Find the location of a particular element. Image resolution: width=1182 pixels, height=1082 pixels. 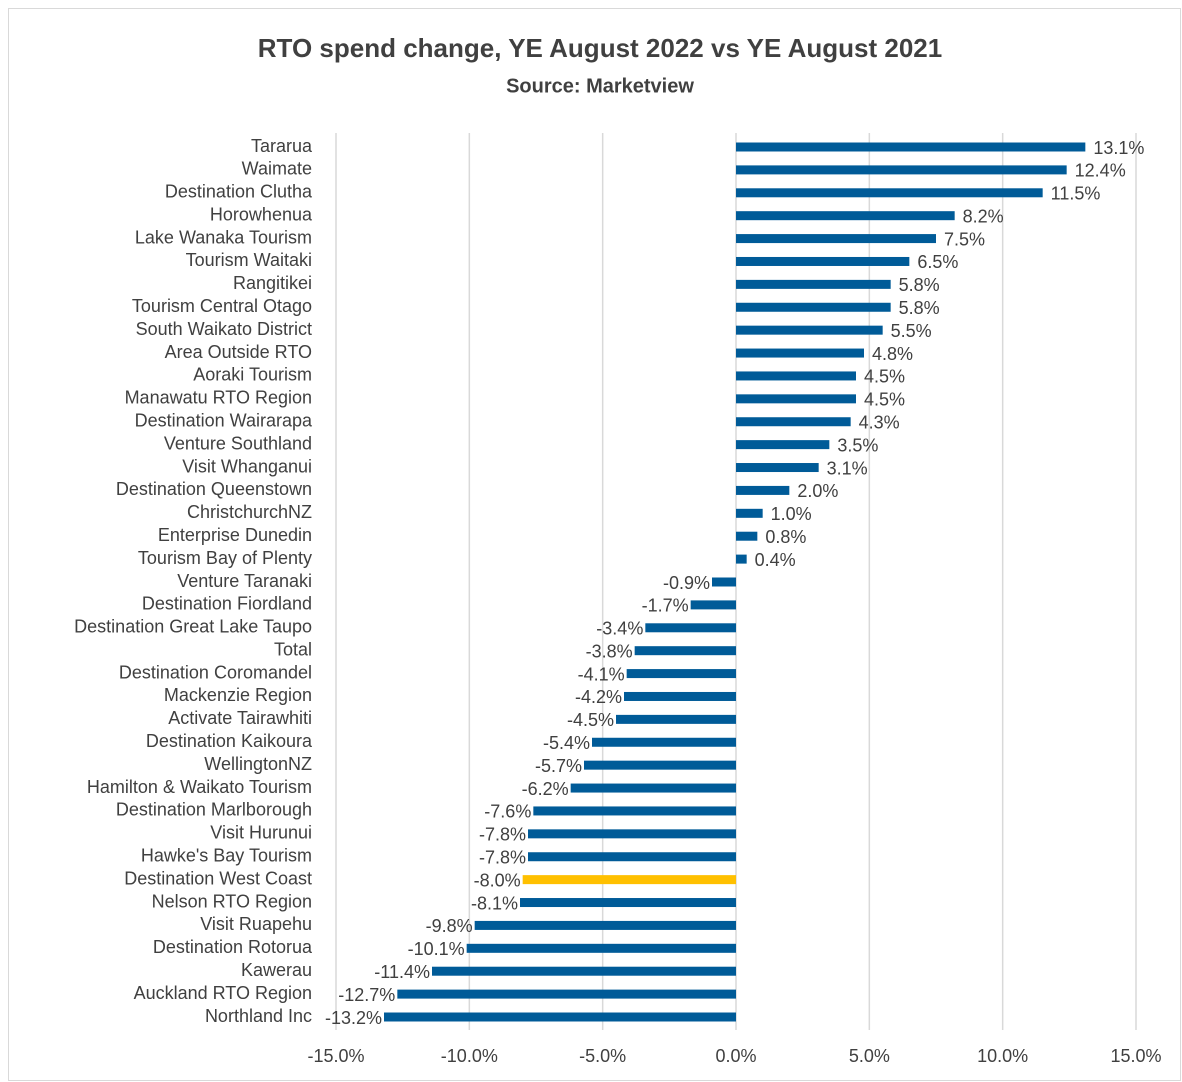

y-tick-label: Destination Queenstown is located at coordinates (214, 489).